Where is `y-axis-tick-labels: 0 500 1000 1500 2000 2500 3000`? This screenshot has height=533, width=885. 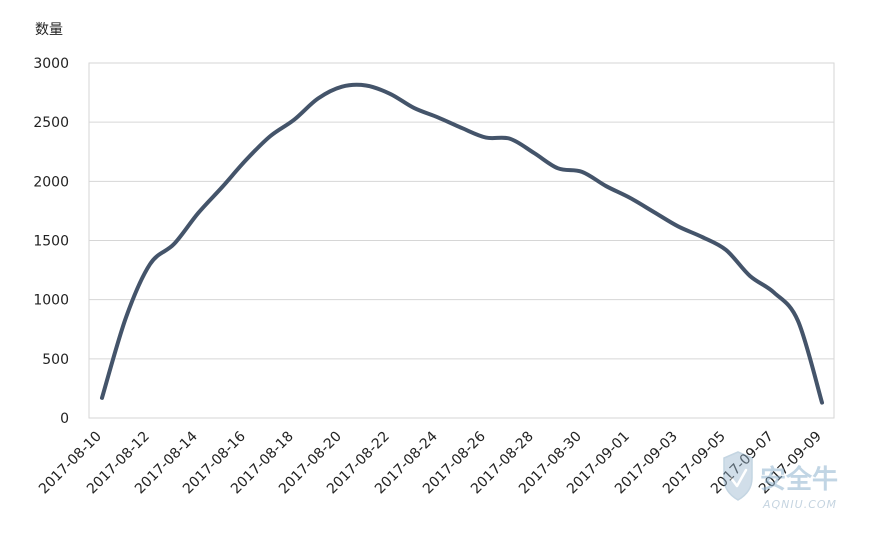
y-axis-tick-labels: 0 500 1000 1500 2000 2500 3000 is located at coordinates (51, 241).